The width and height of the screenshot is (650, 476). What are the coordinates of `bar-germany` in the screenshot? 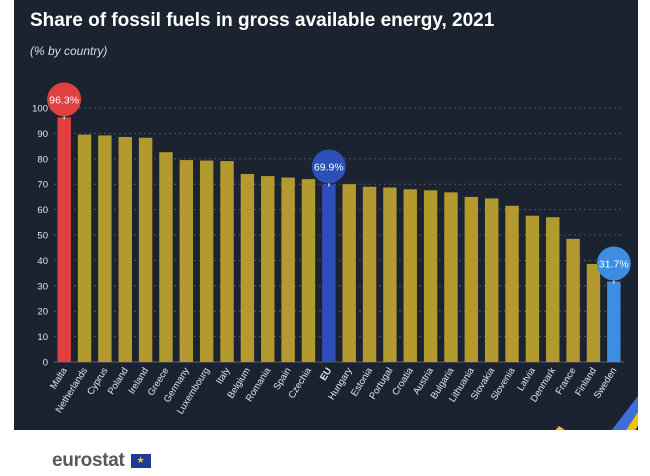 It's located at (186, 261).